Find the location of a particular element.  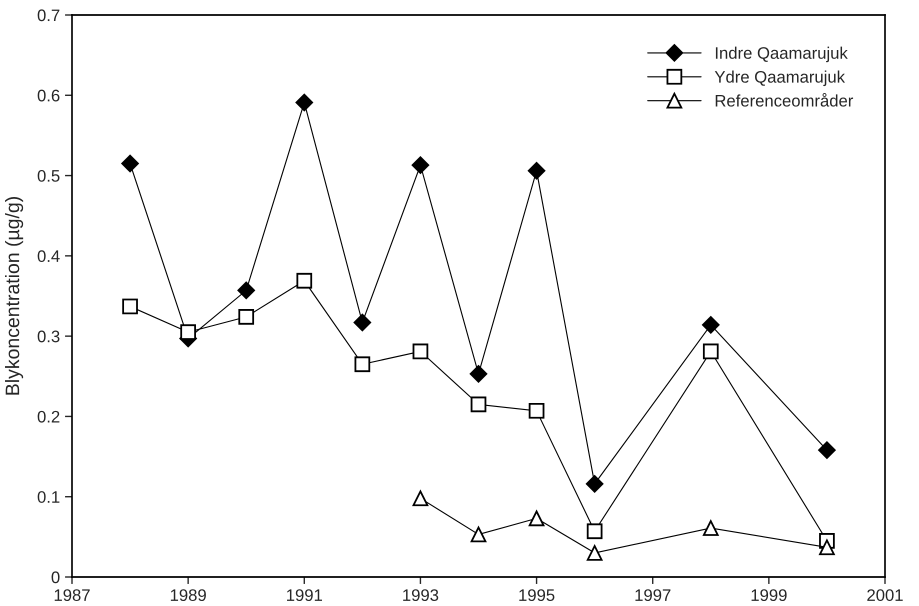

x-tick-label: 1993 is located at coordinates (420, 595).